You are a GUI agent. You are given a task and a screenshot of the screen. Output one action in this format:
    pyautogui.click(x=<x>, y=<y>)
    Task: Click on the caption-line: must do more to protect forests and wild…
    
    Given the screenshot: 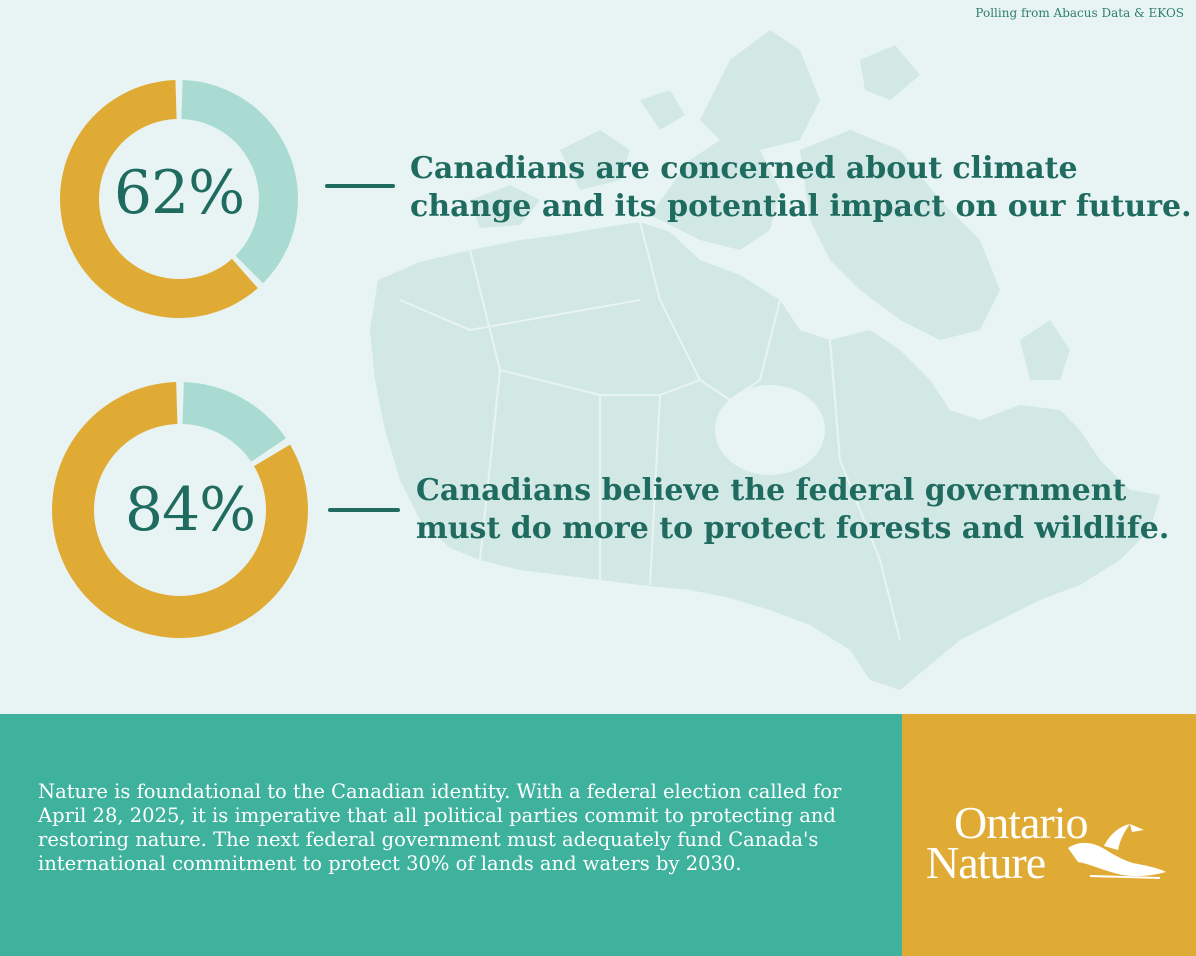 What is the action you would take?
    pyautogui.click(x=793, y=528)
    